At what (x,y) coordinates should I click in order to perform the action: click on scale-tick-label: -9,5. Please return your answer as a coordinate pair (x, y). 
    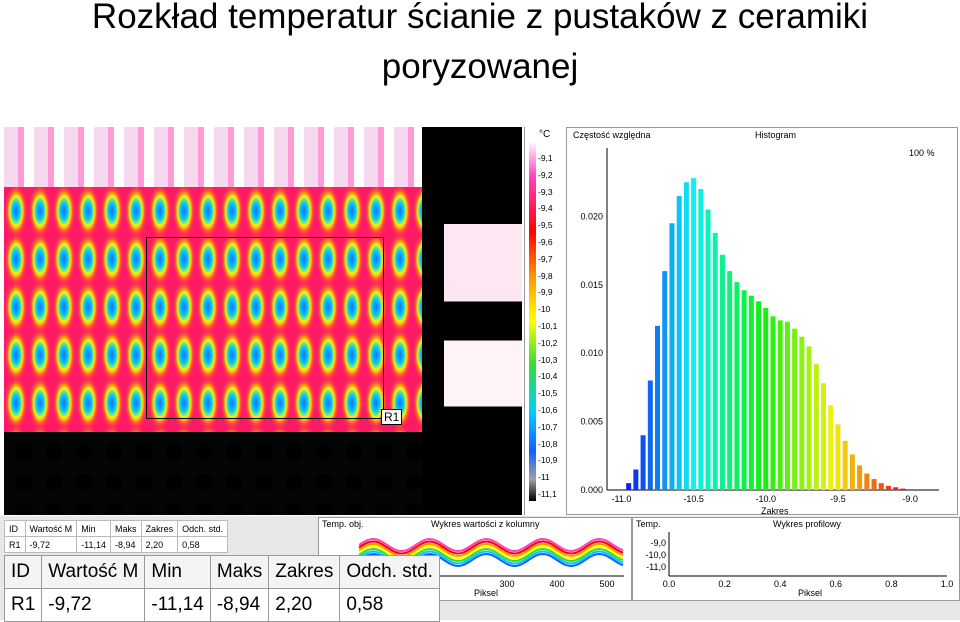
    Looking at the image, I should click on (545, 225).